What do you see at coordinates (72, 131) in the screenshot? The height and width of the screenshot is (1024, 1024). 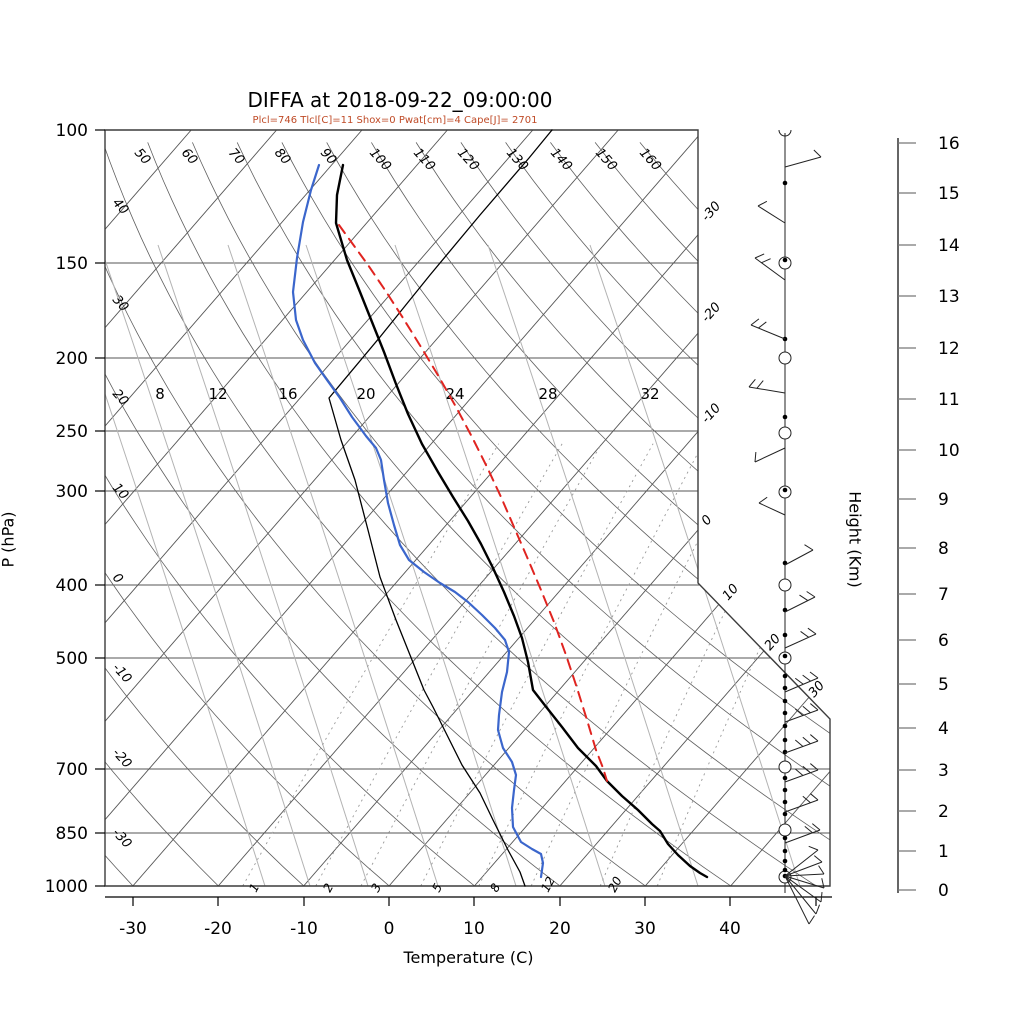 I see `pressure-tick-label: 100` at bounding box center [72, 131].